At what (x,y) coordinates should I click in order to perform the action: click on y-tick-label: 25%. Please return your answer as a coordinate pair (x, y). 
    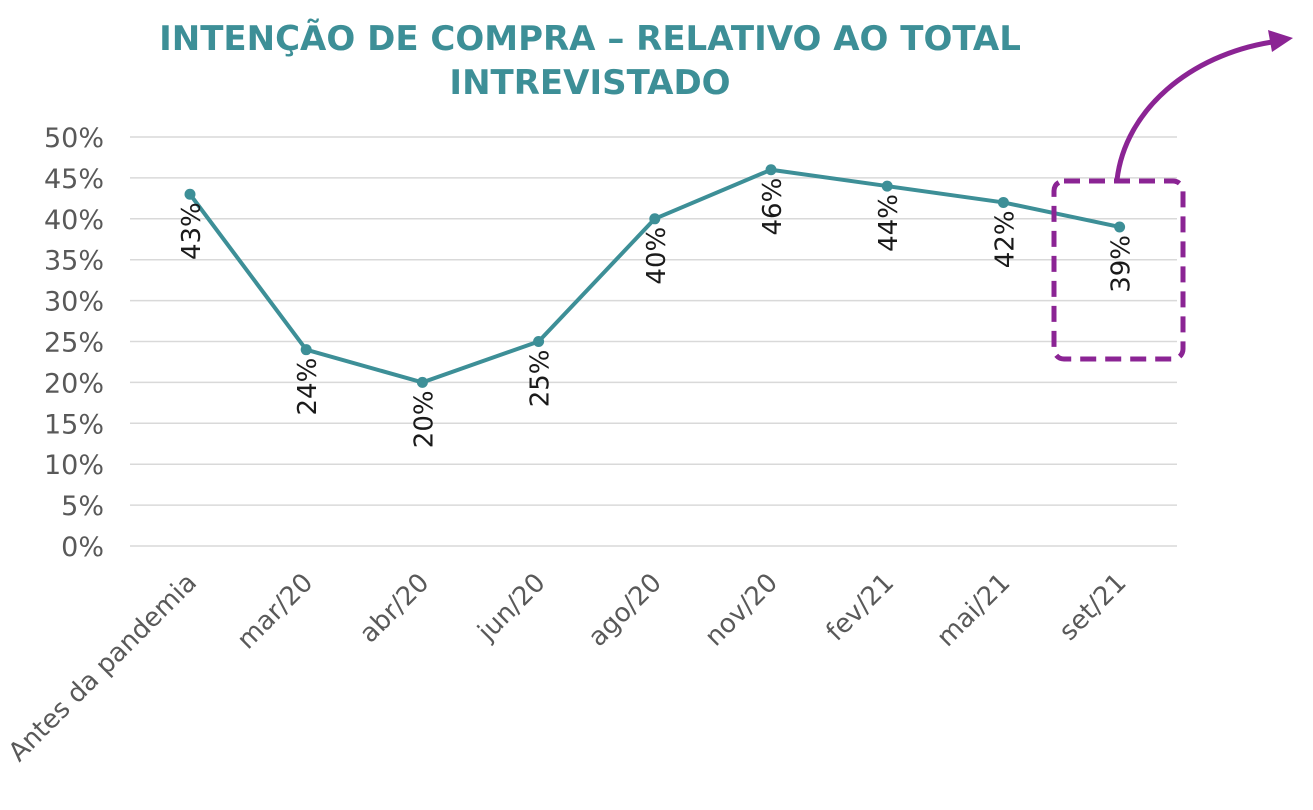
    Looking at the image, I should click on (74, 343).